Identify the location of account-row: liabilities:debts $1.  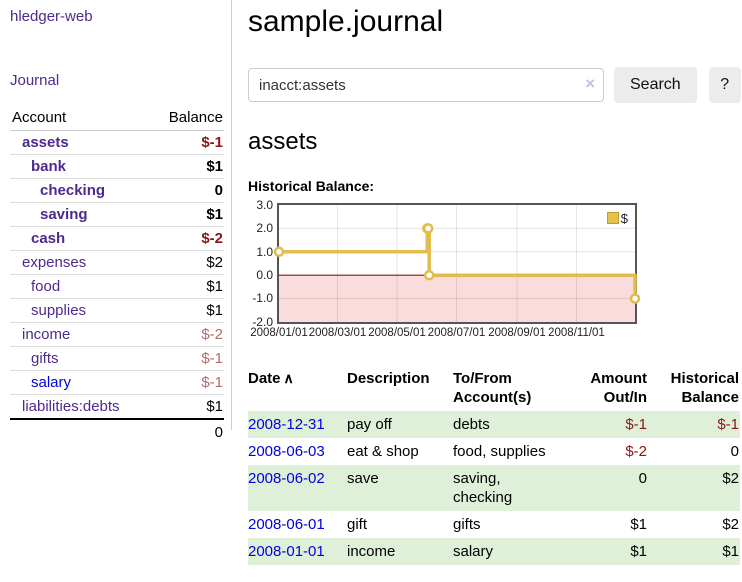
(117, 407).